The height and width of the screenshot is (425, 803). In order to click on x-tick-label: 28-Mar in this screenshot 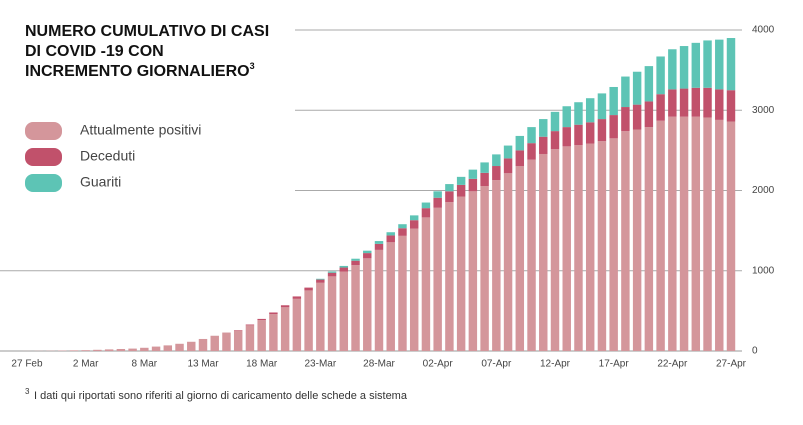, I will do `click(379, 364)`.